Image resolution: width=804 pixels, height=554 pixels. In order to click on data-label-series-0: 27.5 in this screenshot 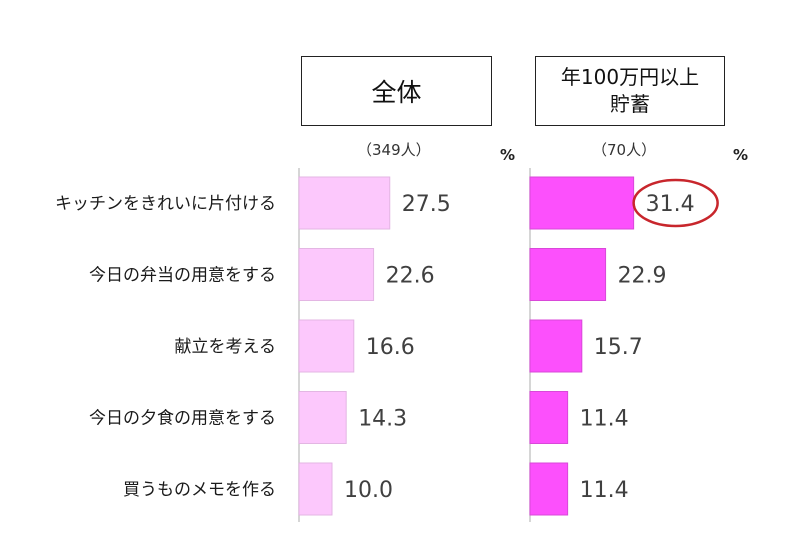, I will do `click(426, 204)`.